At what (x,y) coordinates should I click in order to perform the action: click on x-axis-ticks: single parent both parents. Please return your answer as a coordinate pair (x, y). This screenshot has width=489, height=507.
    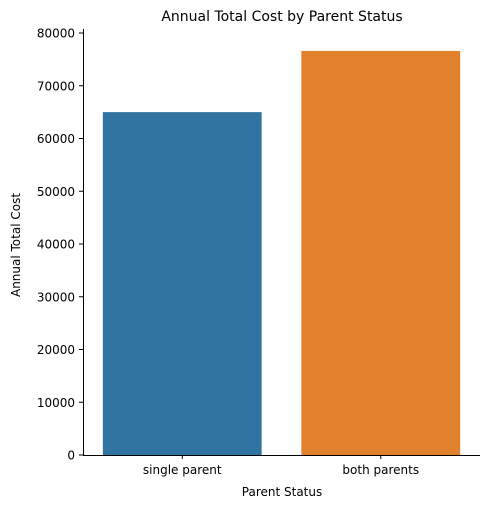
    Looking at the image, I should click on (281, 466).